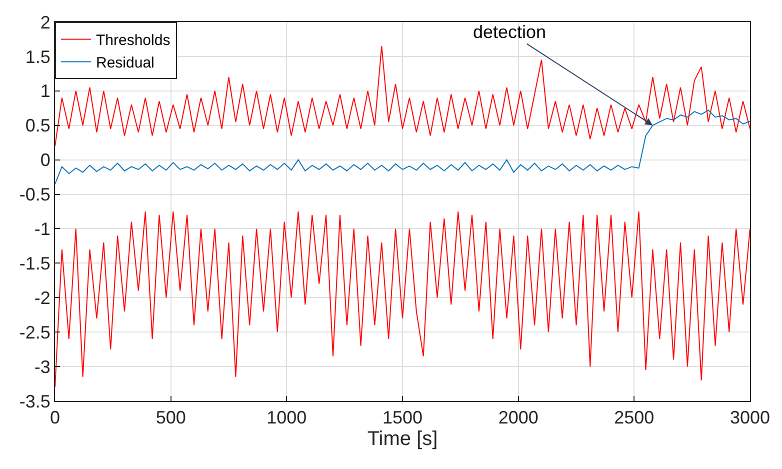 The image size is (782, 469). Describe the element at coordinates (125, 63) in the screenshot. I see `legend-label: Residual` at that location.